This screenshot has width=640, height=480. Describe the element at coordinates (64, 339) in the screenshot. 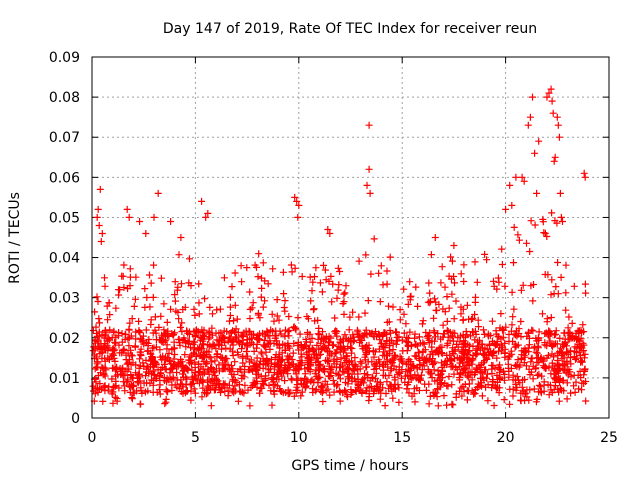

I see `y-tick-label: 0.02` at that location.